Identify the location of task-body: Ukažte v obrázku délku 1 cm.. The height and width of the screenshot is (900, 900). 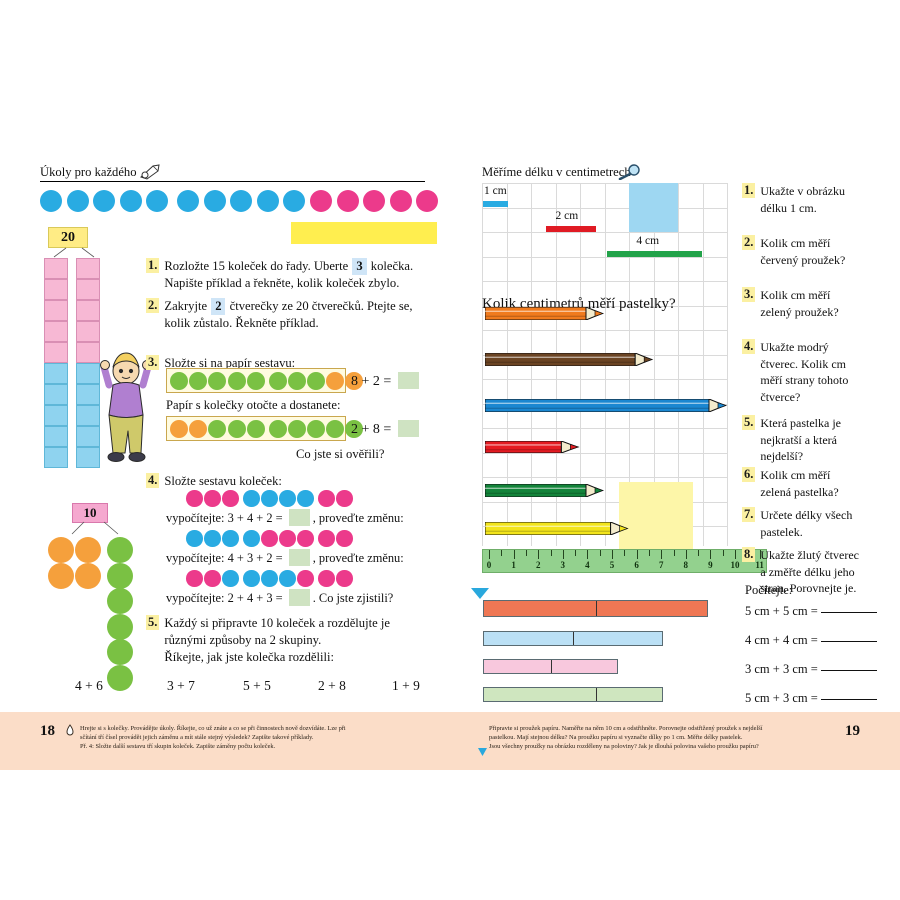
(803, 199).